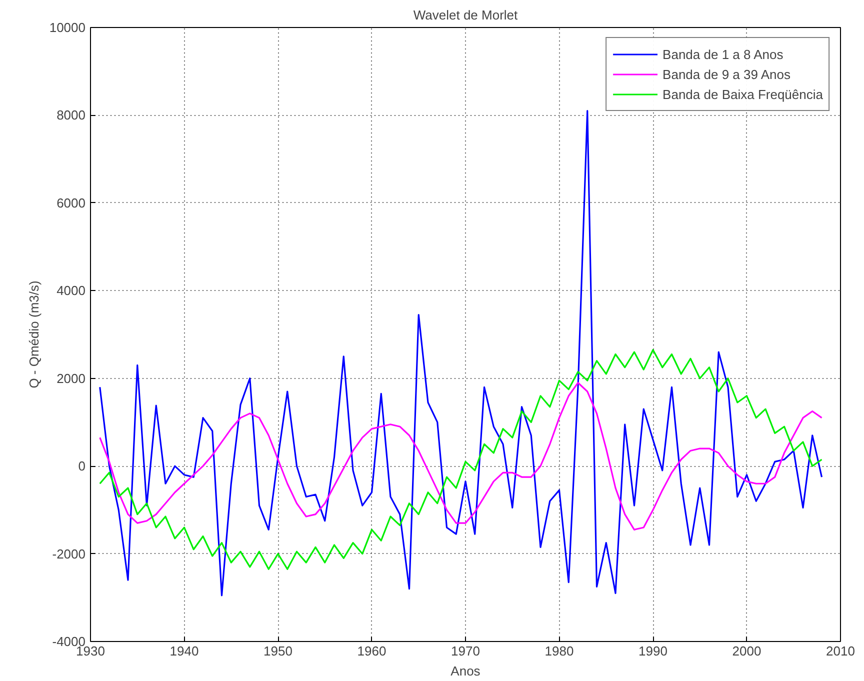 The width and height of the screenshot is (864, 681). I want to click on x-tick-label: 1950, so click(278, 651).